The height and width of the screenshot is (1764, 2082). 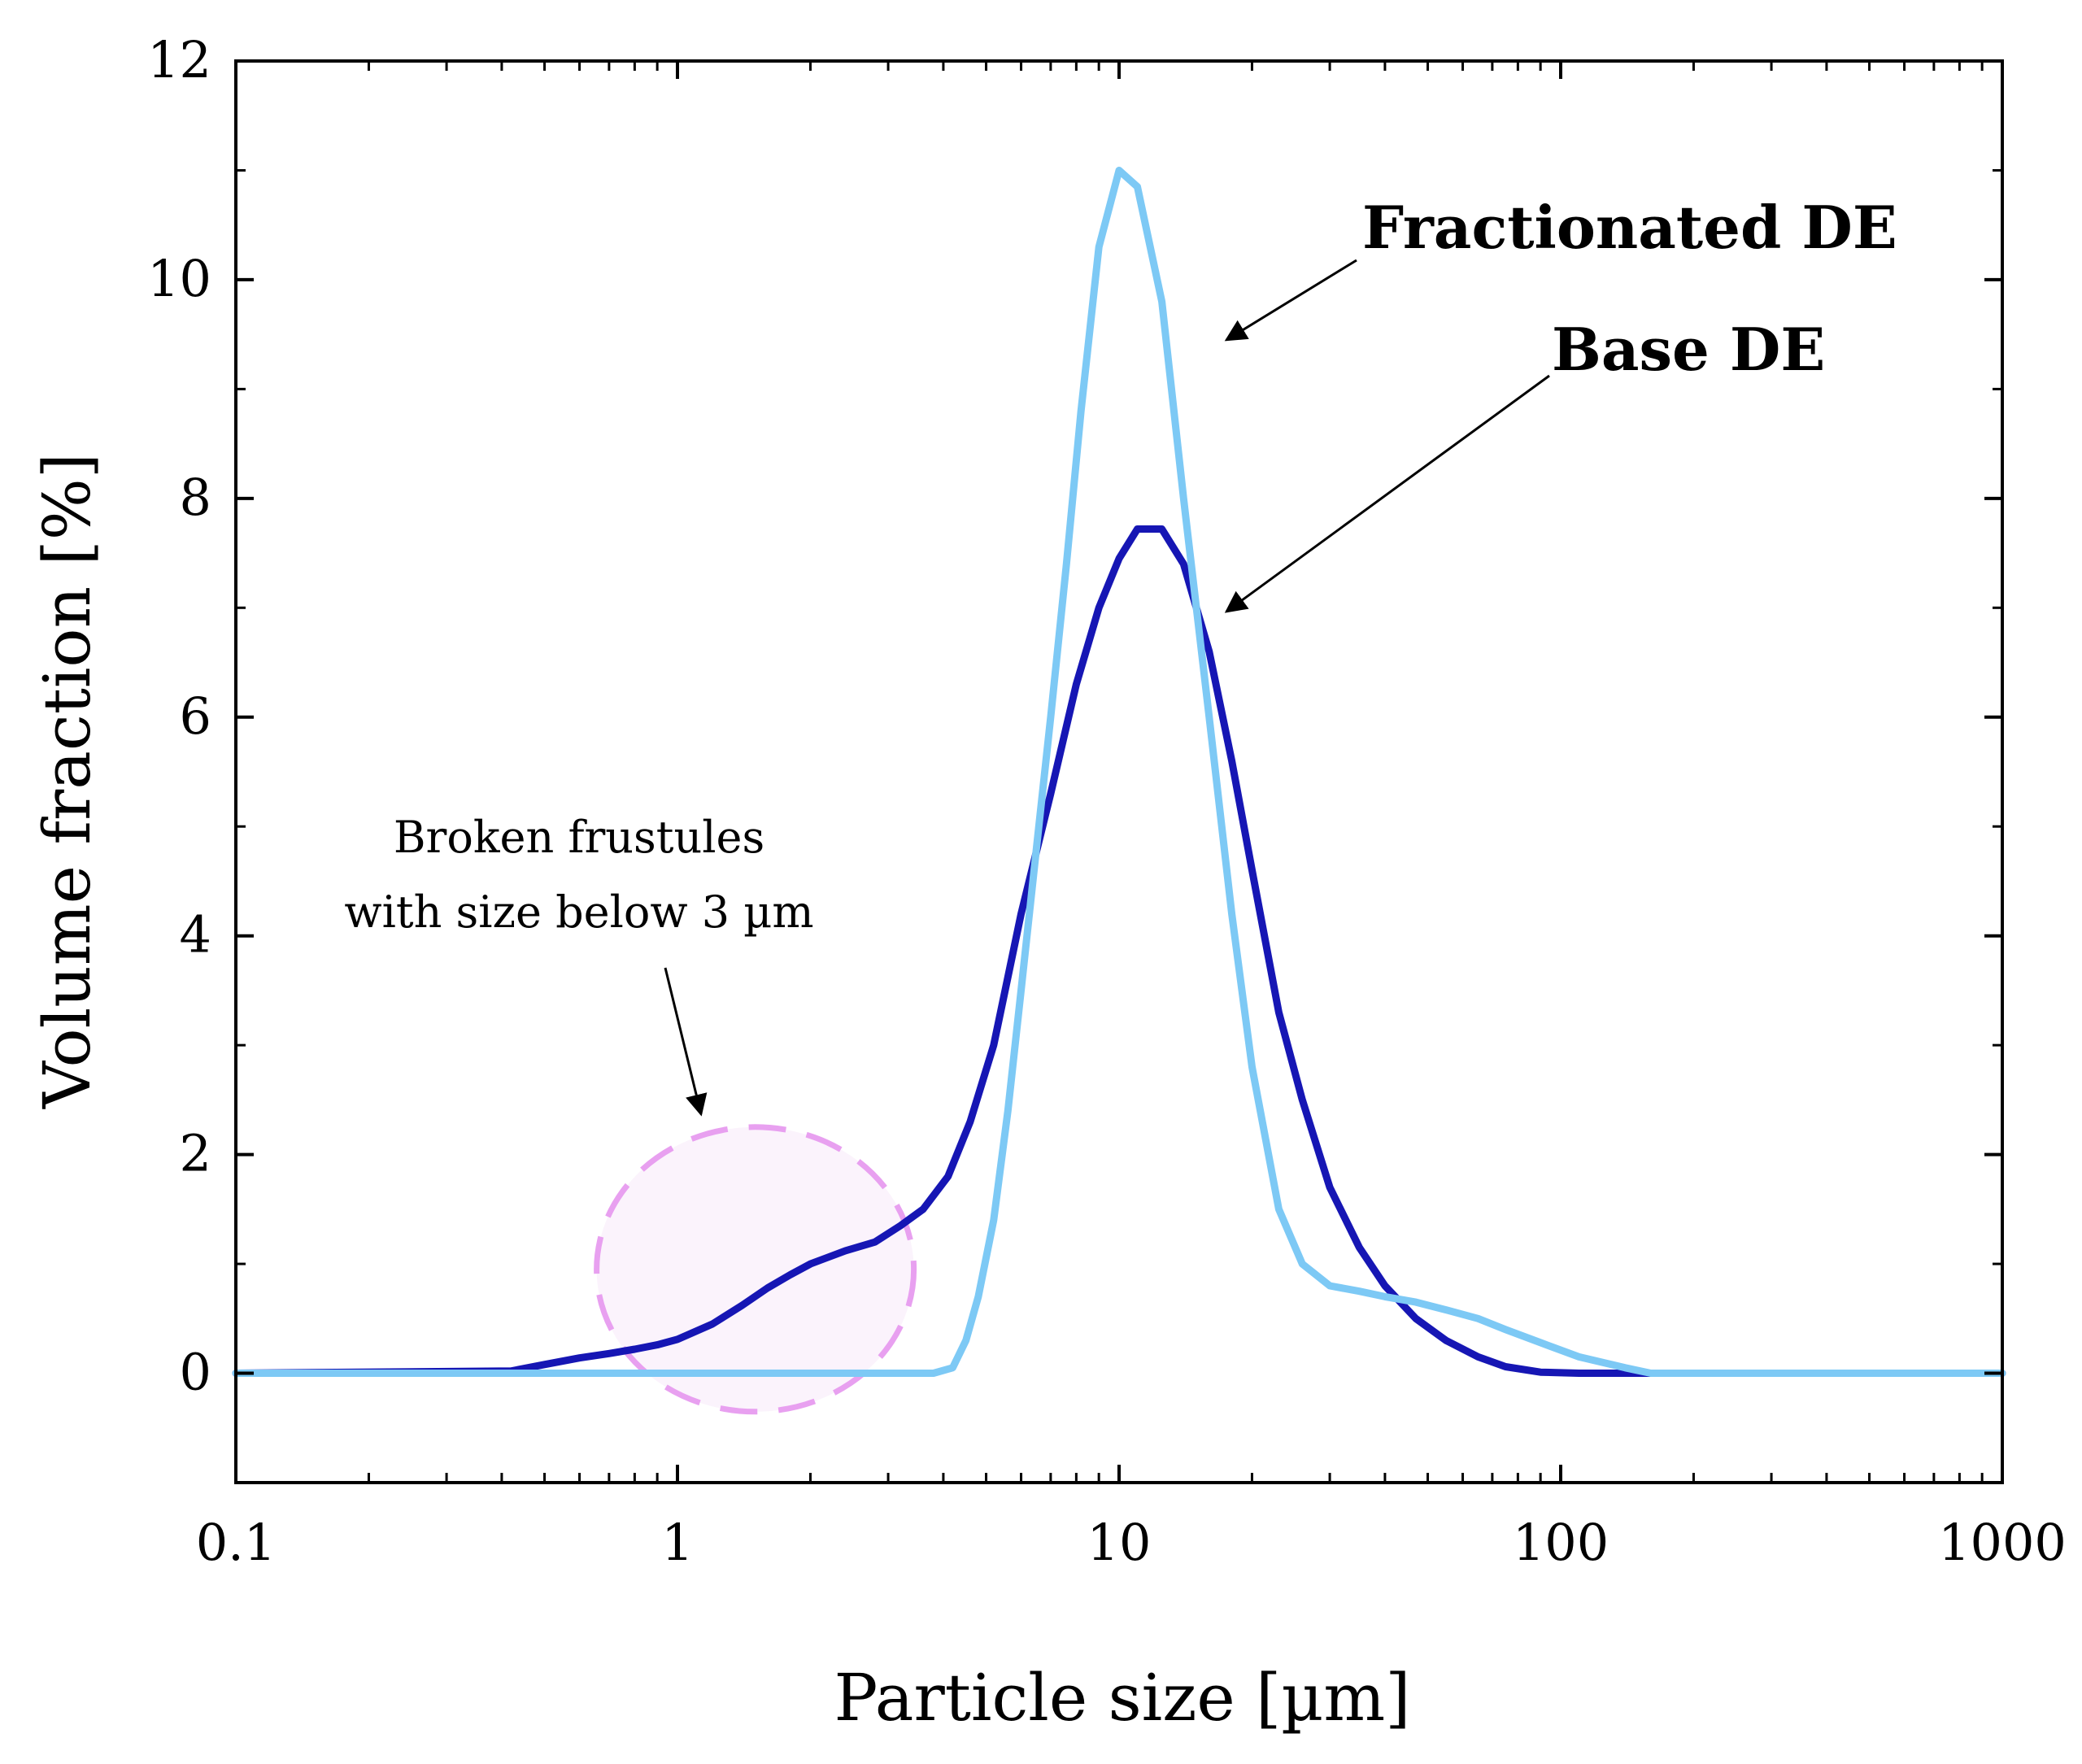 What do you see at coordinates (67, 781) in the screenshot?
I see `y-axis-title: Volume fraction [%]` at bounding box center [67, 781].